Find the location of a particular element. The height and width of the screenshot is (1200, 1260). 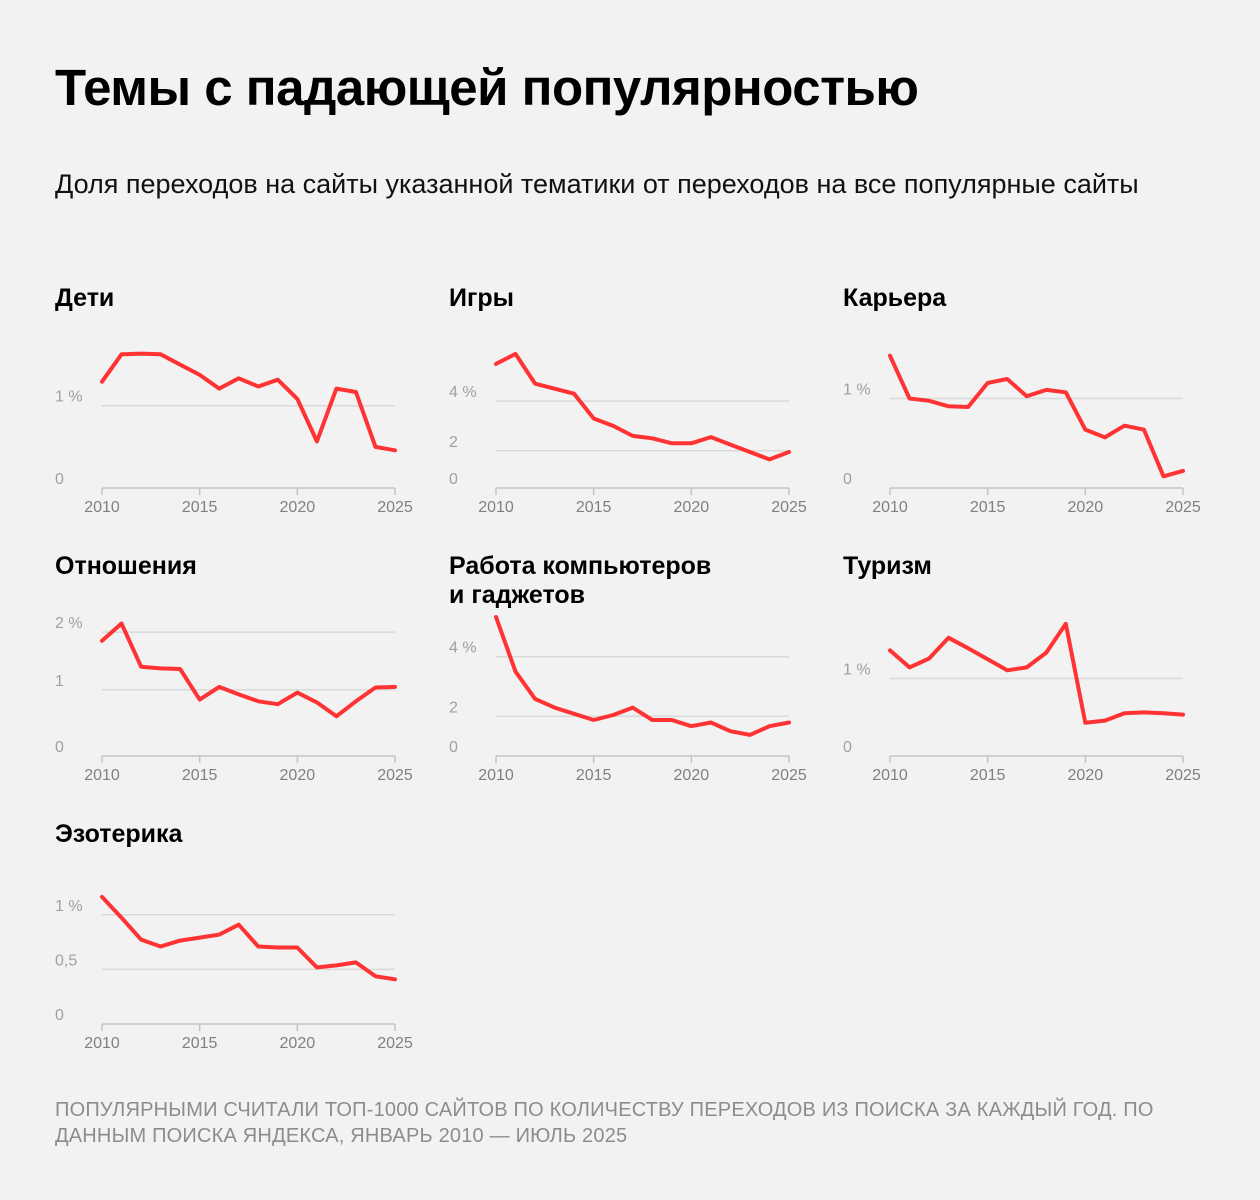

page-title: Темы с падающей популярностью is located at coordinates (487, 87).